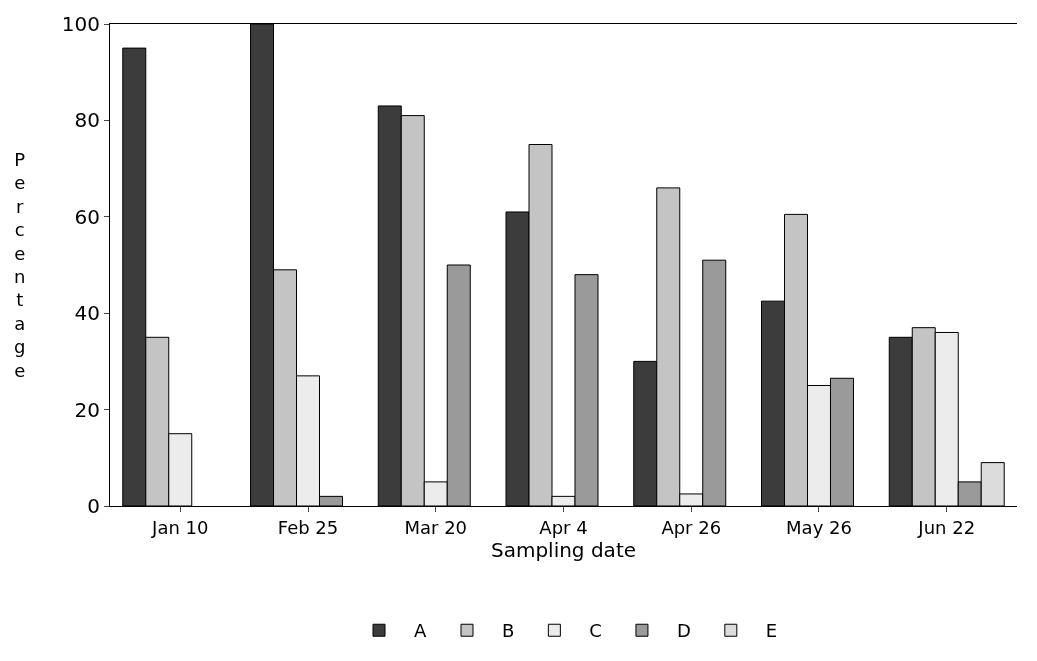 The height and width of the screenshot is (661, 1037). What do you see at coordinates (946, 527) in the screenshot?
I see `x-tick-label: Jun 22` at bounding box center [946, 527].